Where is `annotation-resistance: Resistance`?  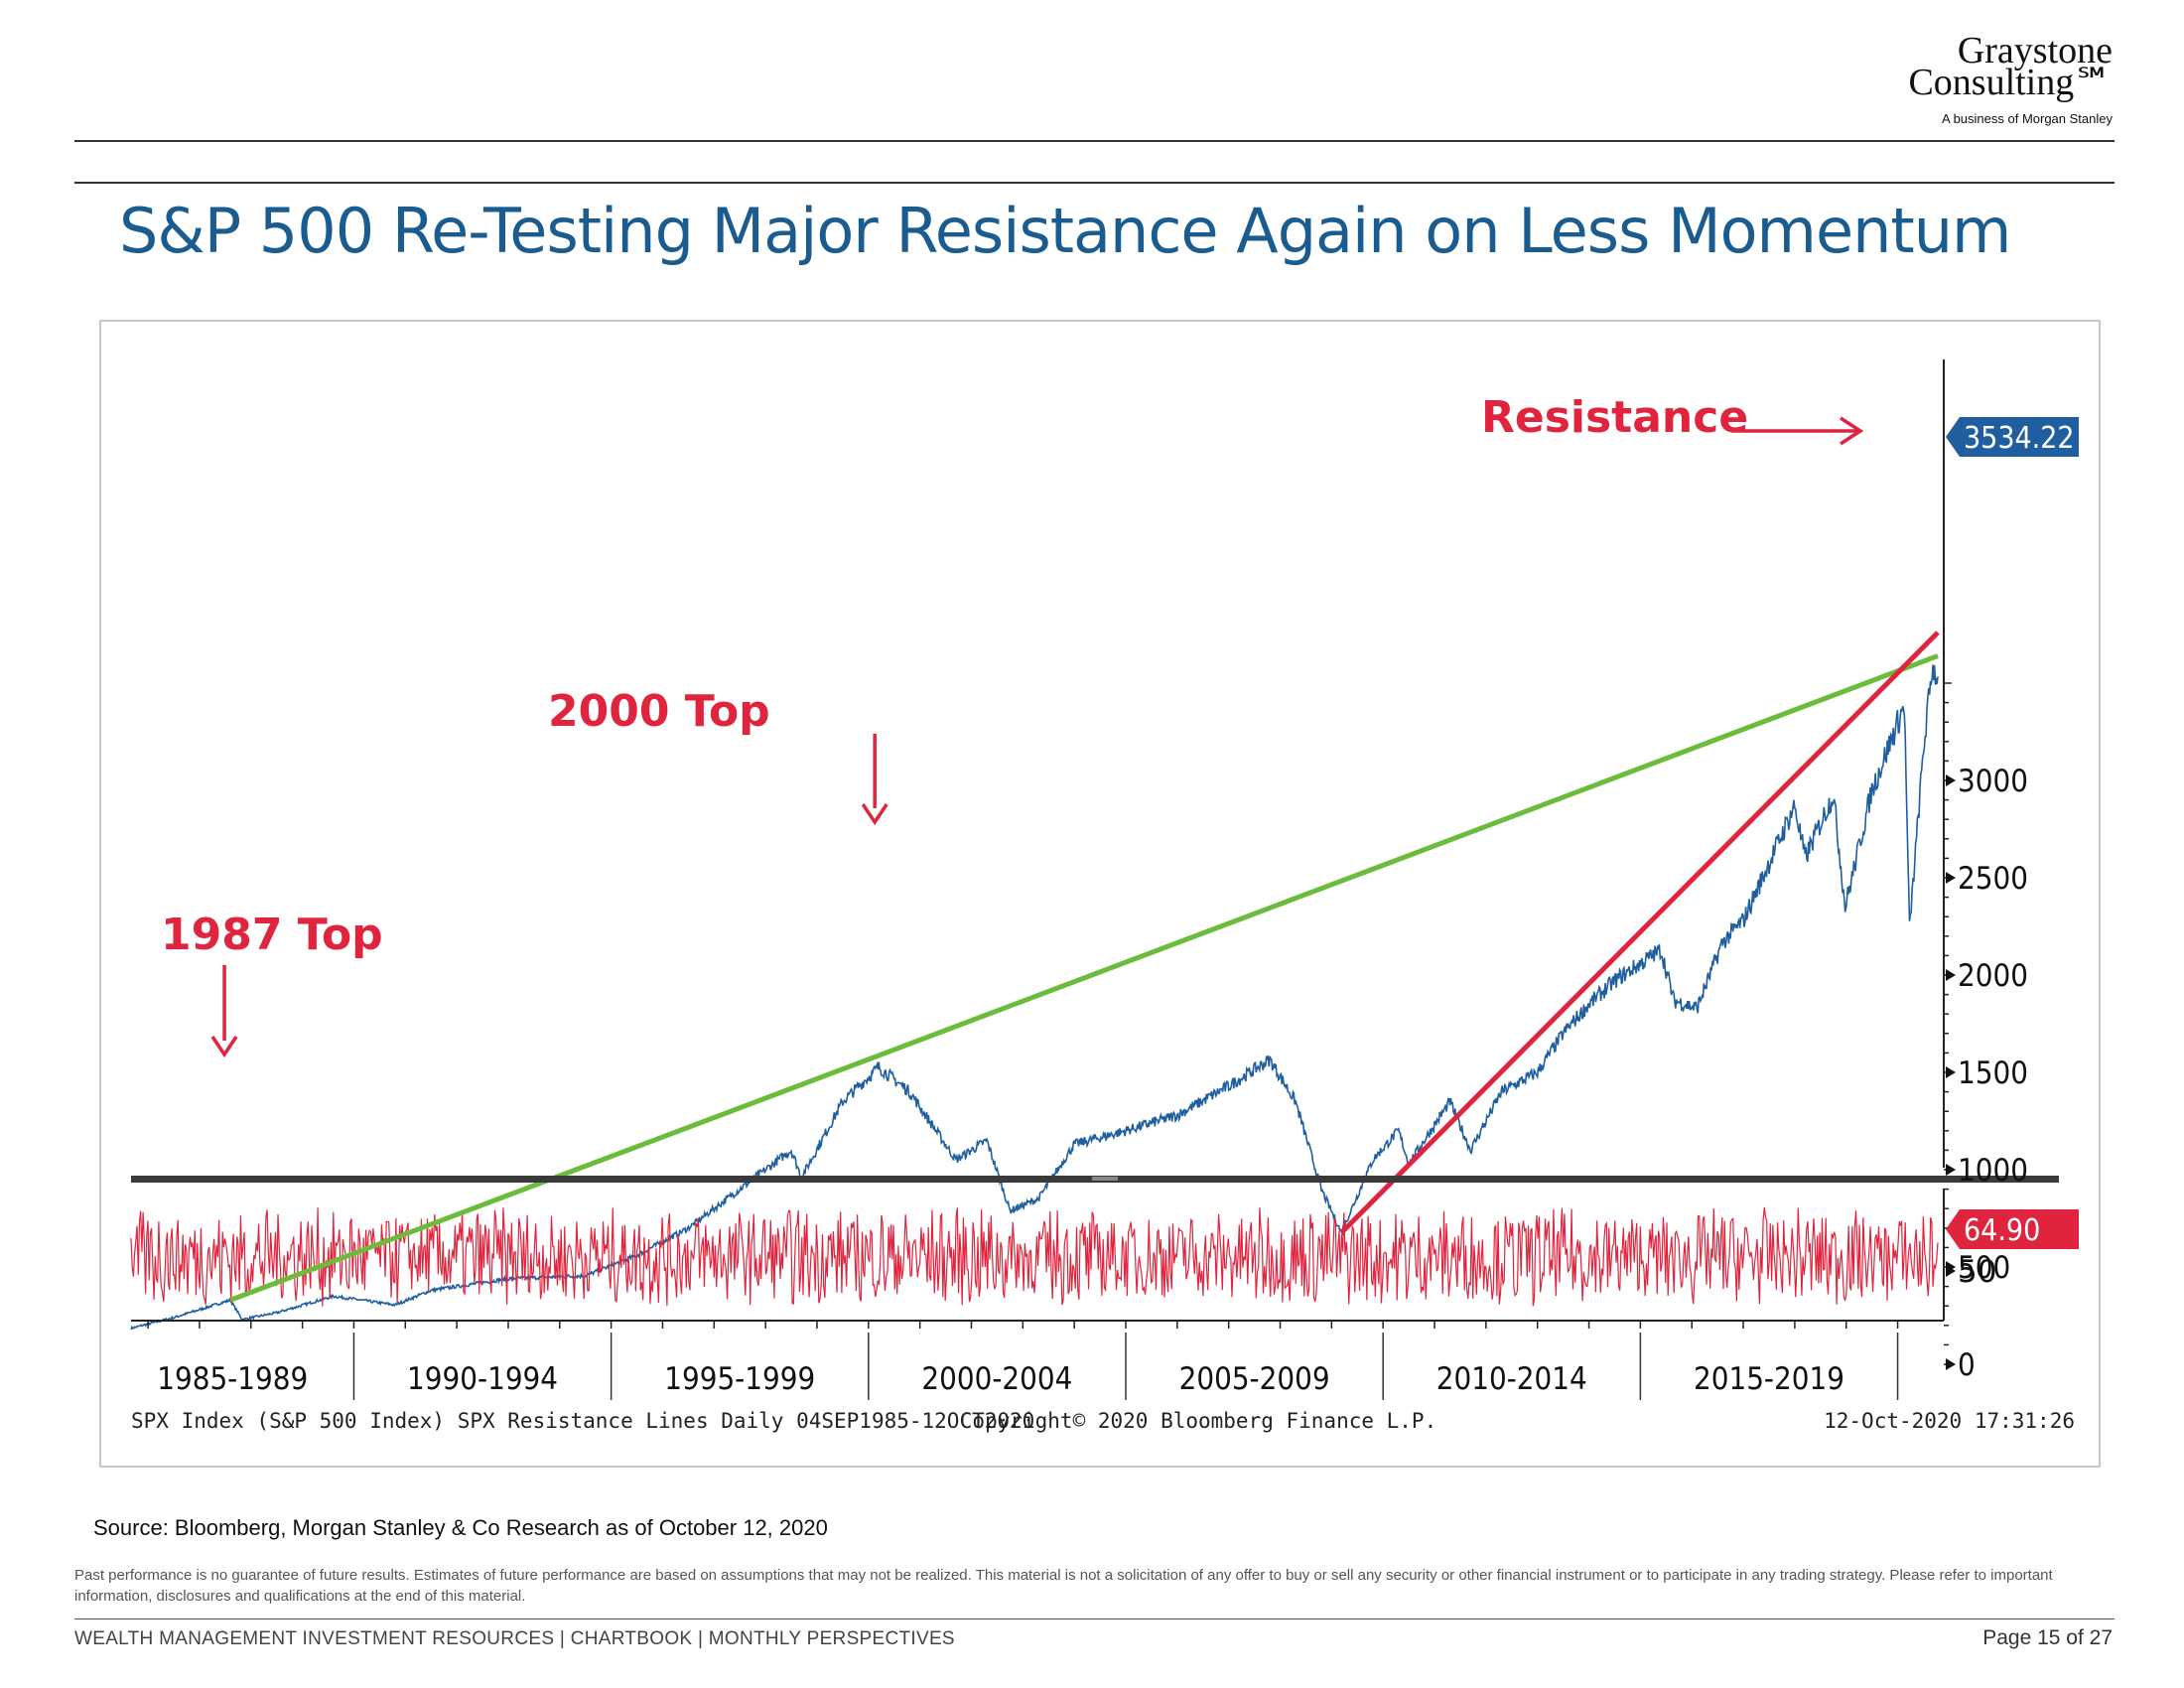
annotation-resistance: Resistance is located at coordinates (1614, 417).